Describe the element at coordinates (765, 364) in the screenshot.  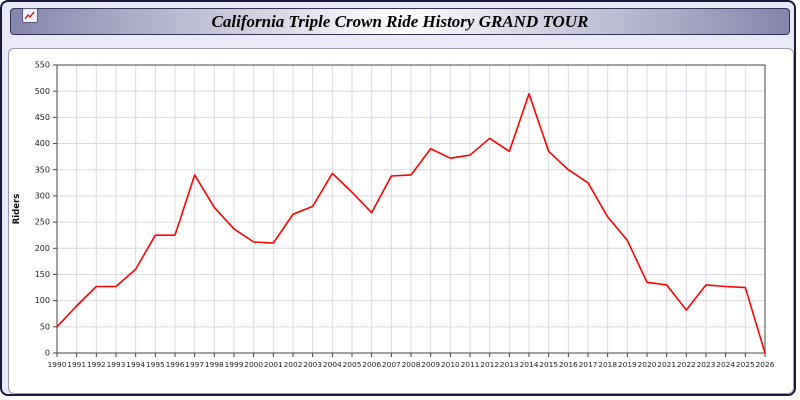
I see `x-tick-label: 2026` at that location.